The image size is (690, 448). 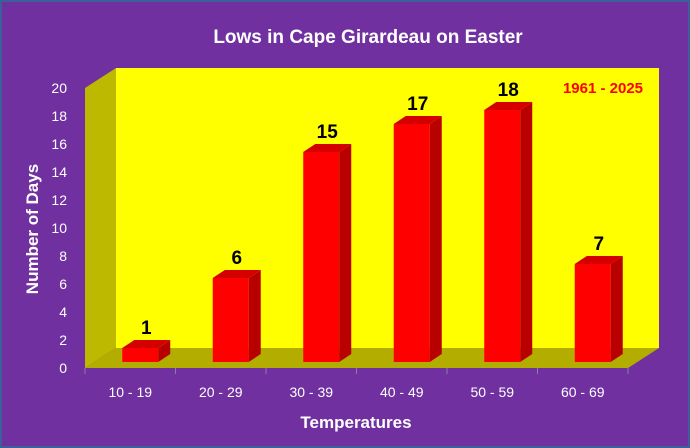 What do you see at coordinates (328, 132) in the screenshot?
I see `data-label: 15` at bounding box center [328, 132].